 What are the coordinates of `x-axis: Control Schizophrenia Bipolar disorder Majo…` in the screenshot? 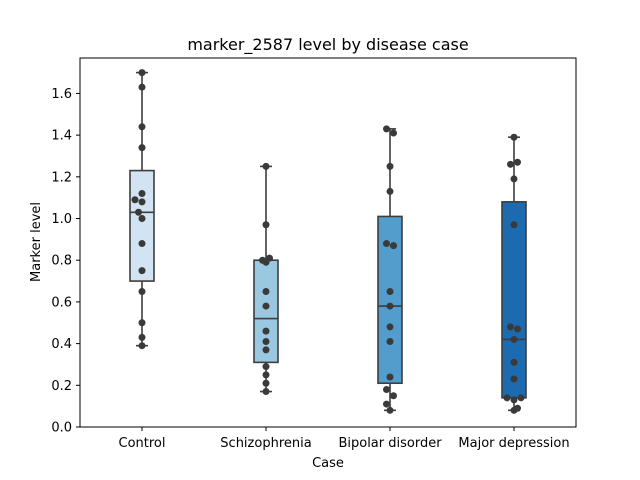 It's located at (344, 439).